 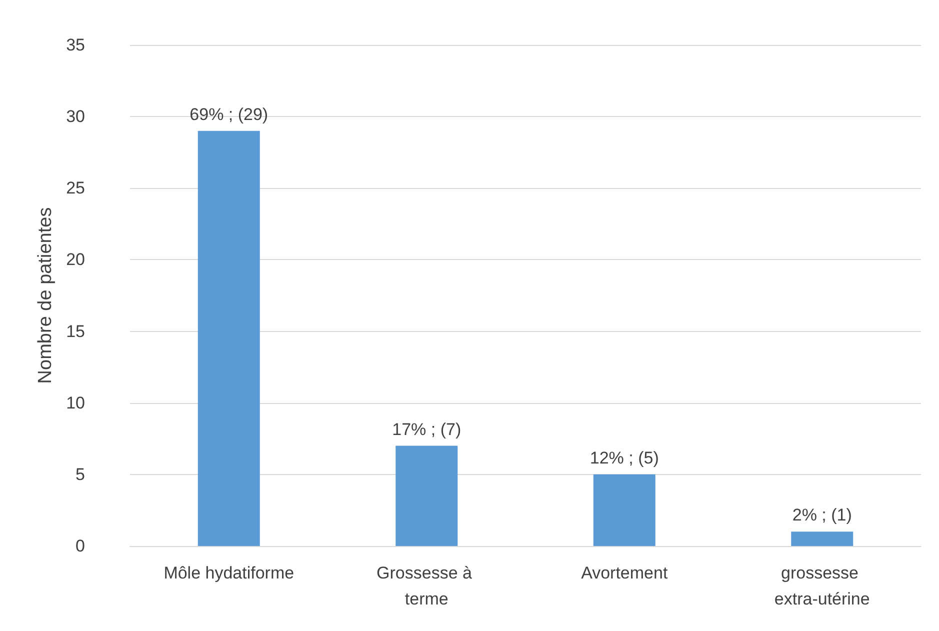 I want to click on y-tick-label: 5, so click(x=80, y=474).